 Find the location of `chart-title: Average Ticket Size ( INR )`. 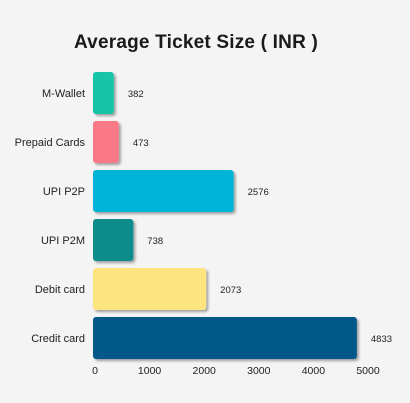

chart-title: Average Ticket Size ( INR ) is located at coordinates (196, 42).